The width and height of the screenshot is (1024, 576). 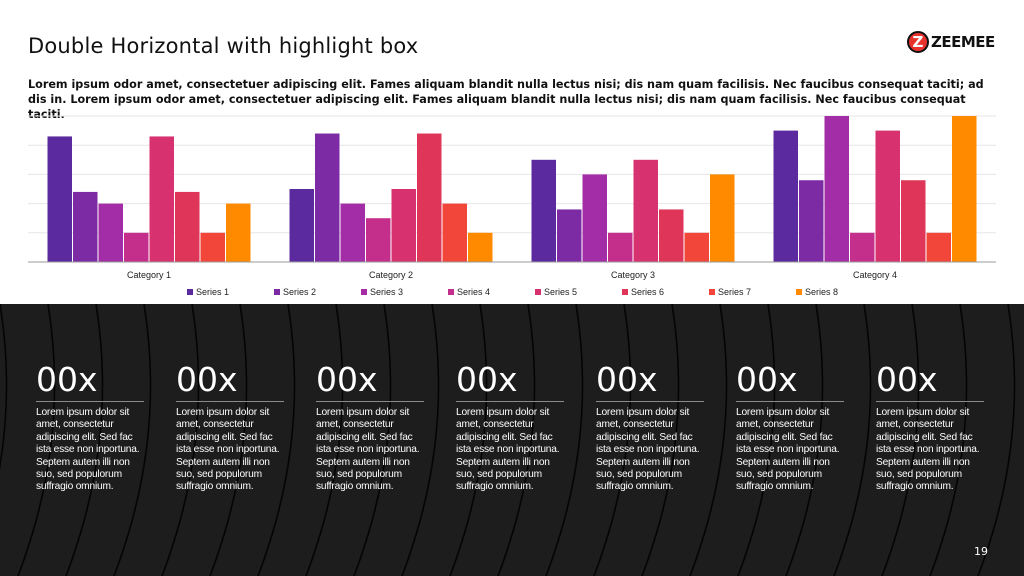 I want to click on brand-logo: Z ZEEMEE, so click(x=951, y=42).